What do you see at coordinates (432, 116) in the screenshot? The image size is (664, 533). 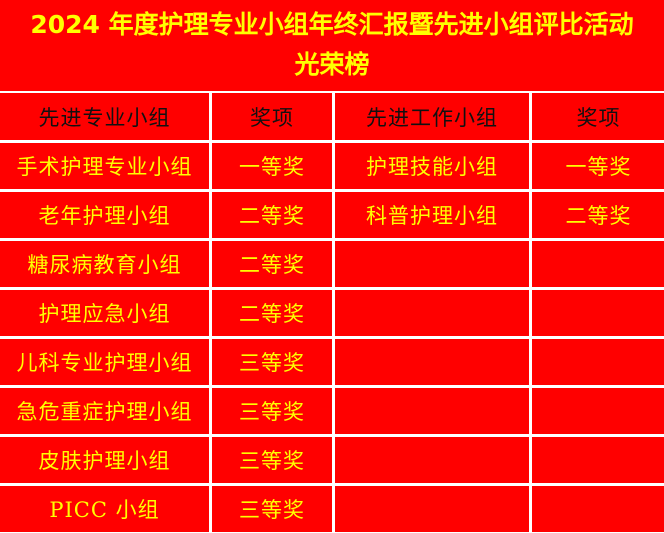 I see `column-header: 先进工作小组` at bounding box center [432, 116].